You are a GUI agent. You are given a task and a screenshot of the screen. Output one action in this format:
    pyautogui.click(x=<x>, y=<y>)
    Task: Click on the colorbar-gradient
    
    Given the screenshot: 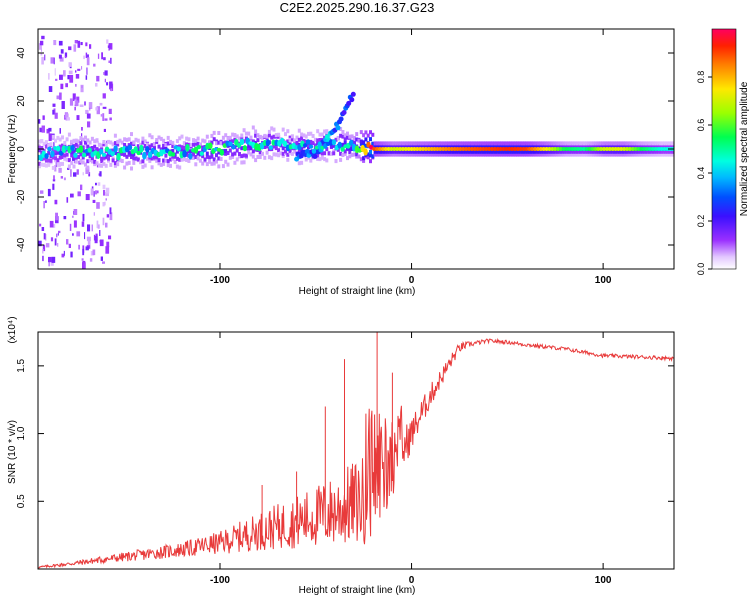 What is the action you would take?
    pyautogui.click(x=724, y=149)
    